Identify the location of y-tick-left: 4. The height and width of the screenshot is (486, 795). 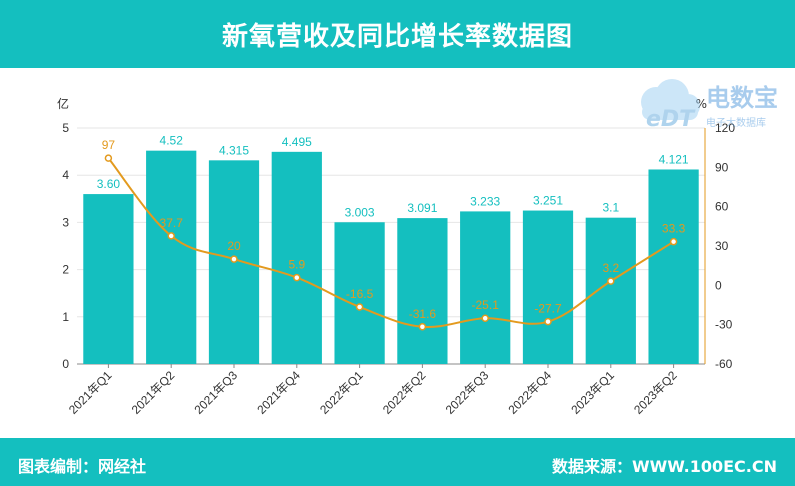
(65, 175).